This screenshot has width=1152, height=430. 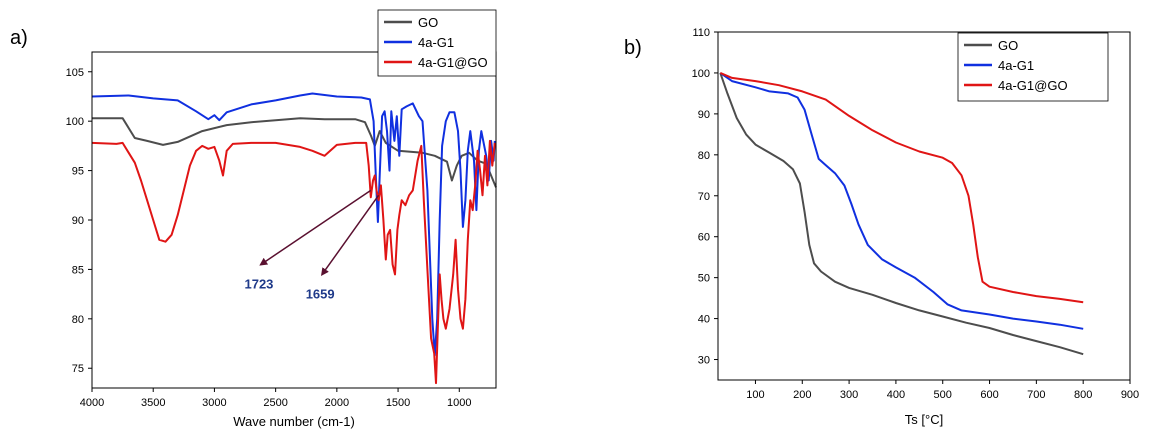 I want to click on panel-b-y-tick-label: 40, so click(x=704, y=320).